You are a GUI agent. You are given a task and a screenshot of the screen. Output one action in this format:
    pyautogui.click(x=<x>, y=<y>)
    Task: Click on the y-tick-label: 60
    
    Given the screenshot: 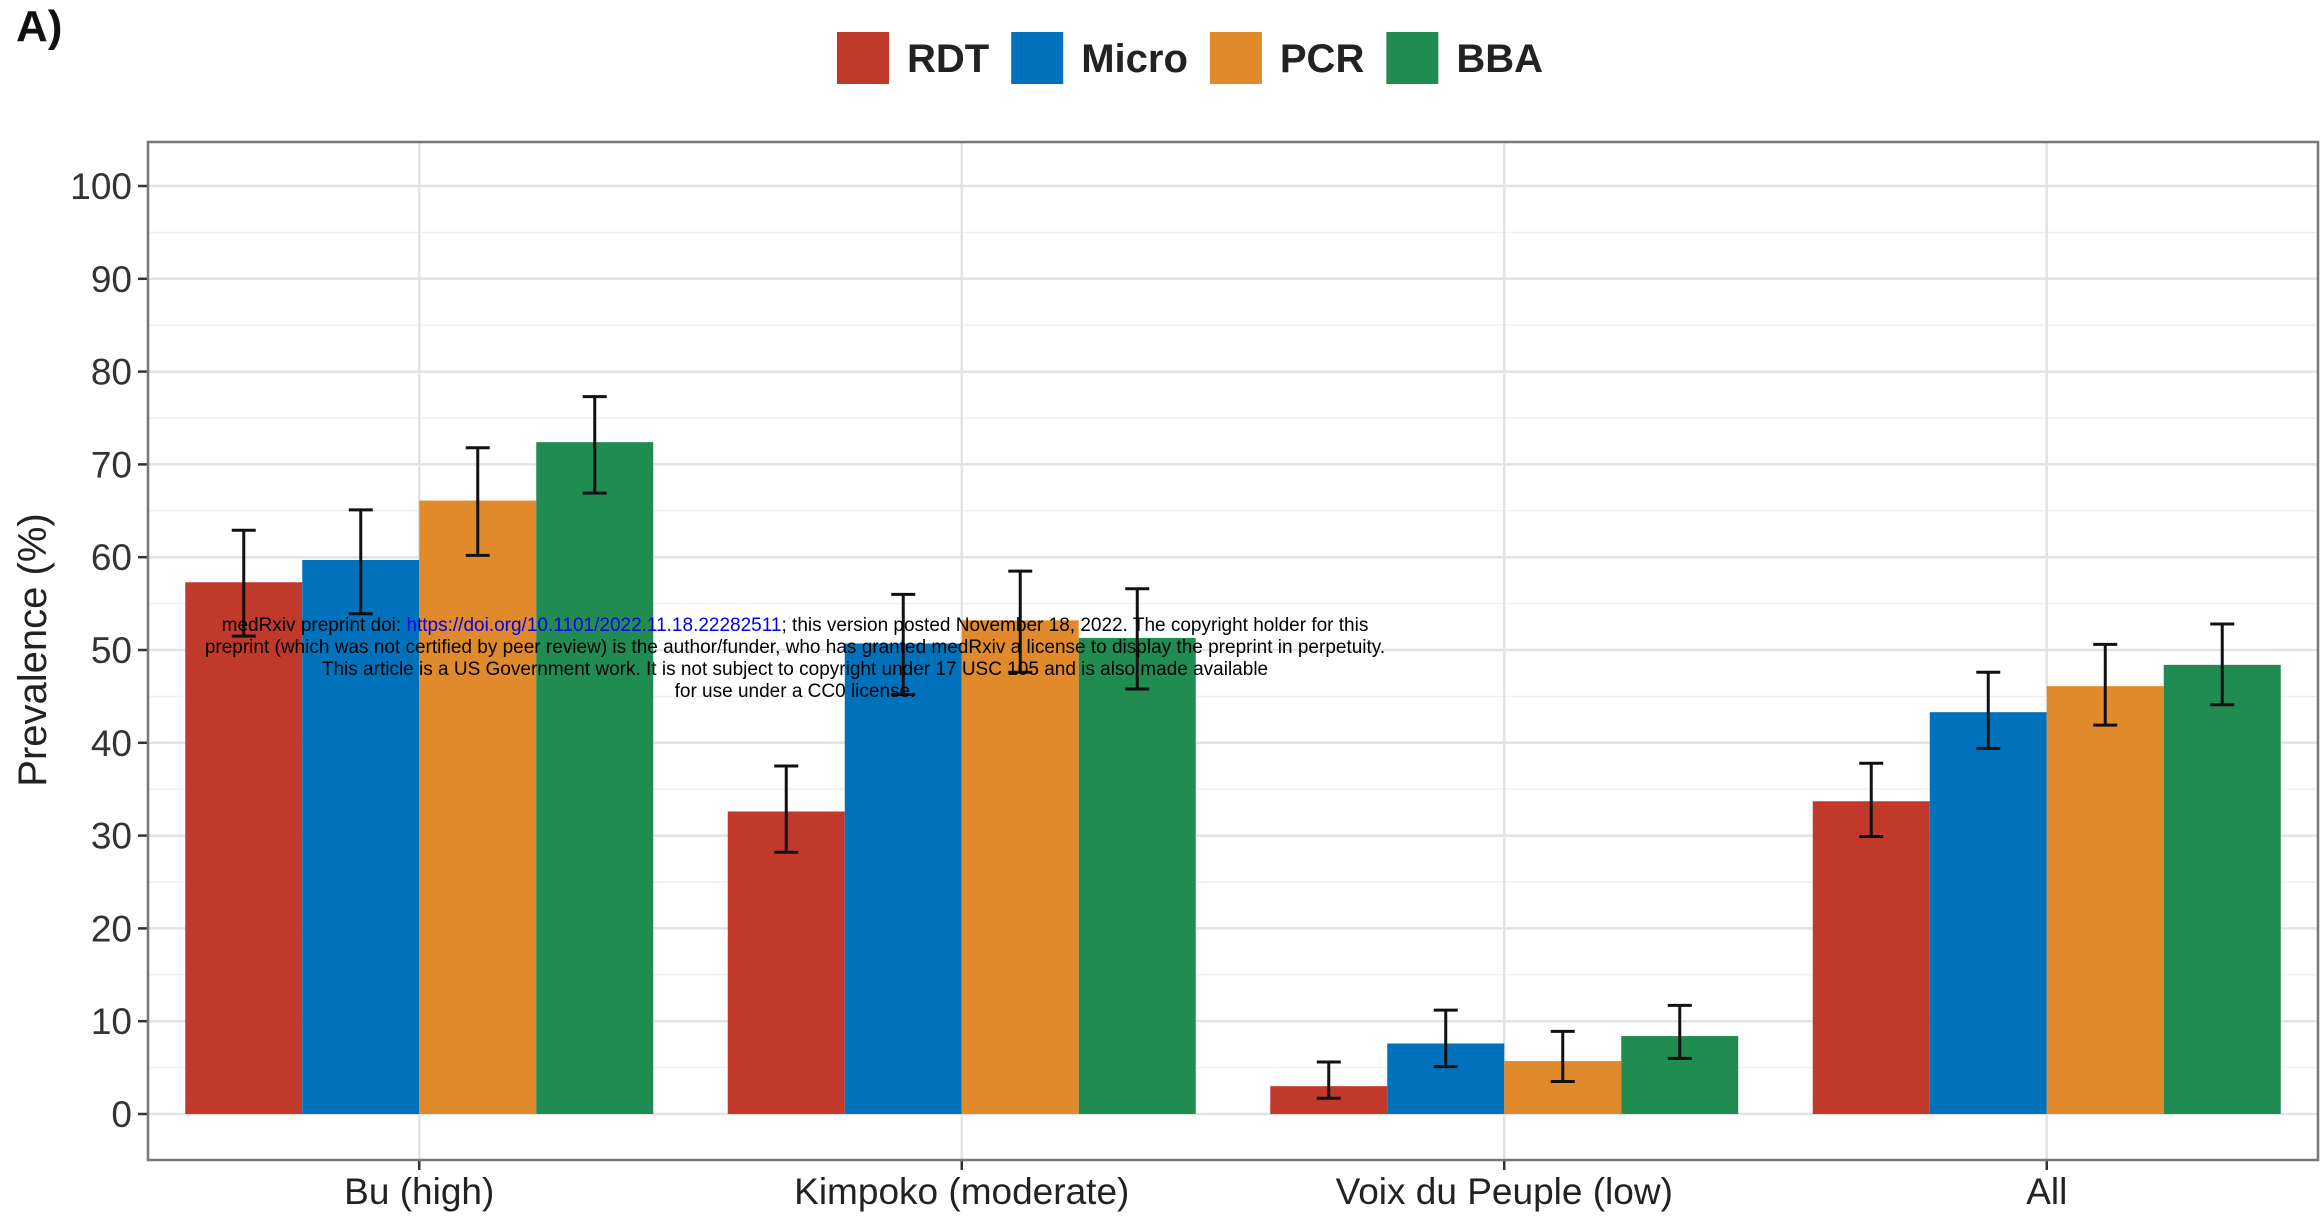 What is the action you would take?
    pyautogui.click(x=111, y=557)
    